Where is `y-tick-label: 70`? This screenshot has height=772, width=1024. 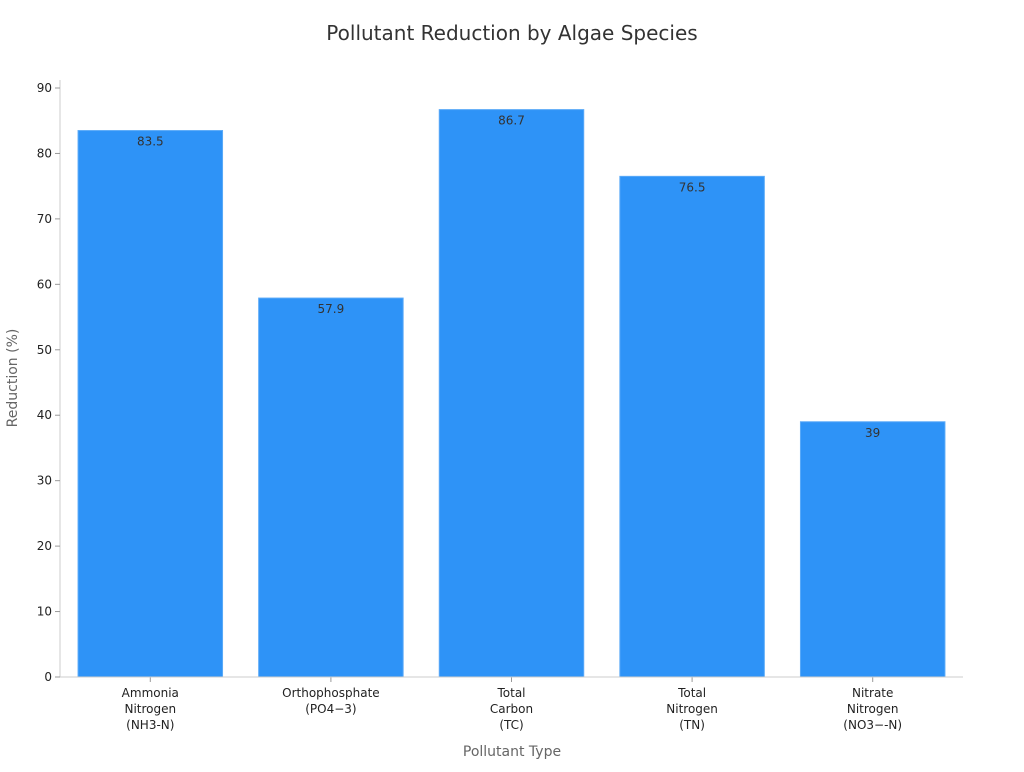
y-tick-label: 70 is located at coordinates (44, 219).